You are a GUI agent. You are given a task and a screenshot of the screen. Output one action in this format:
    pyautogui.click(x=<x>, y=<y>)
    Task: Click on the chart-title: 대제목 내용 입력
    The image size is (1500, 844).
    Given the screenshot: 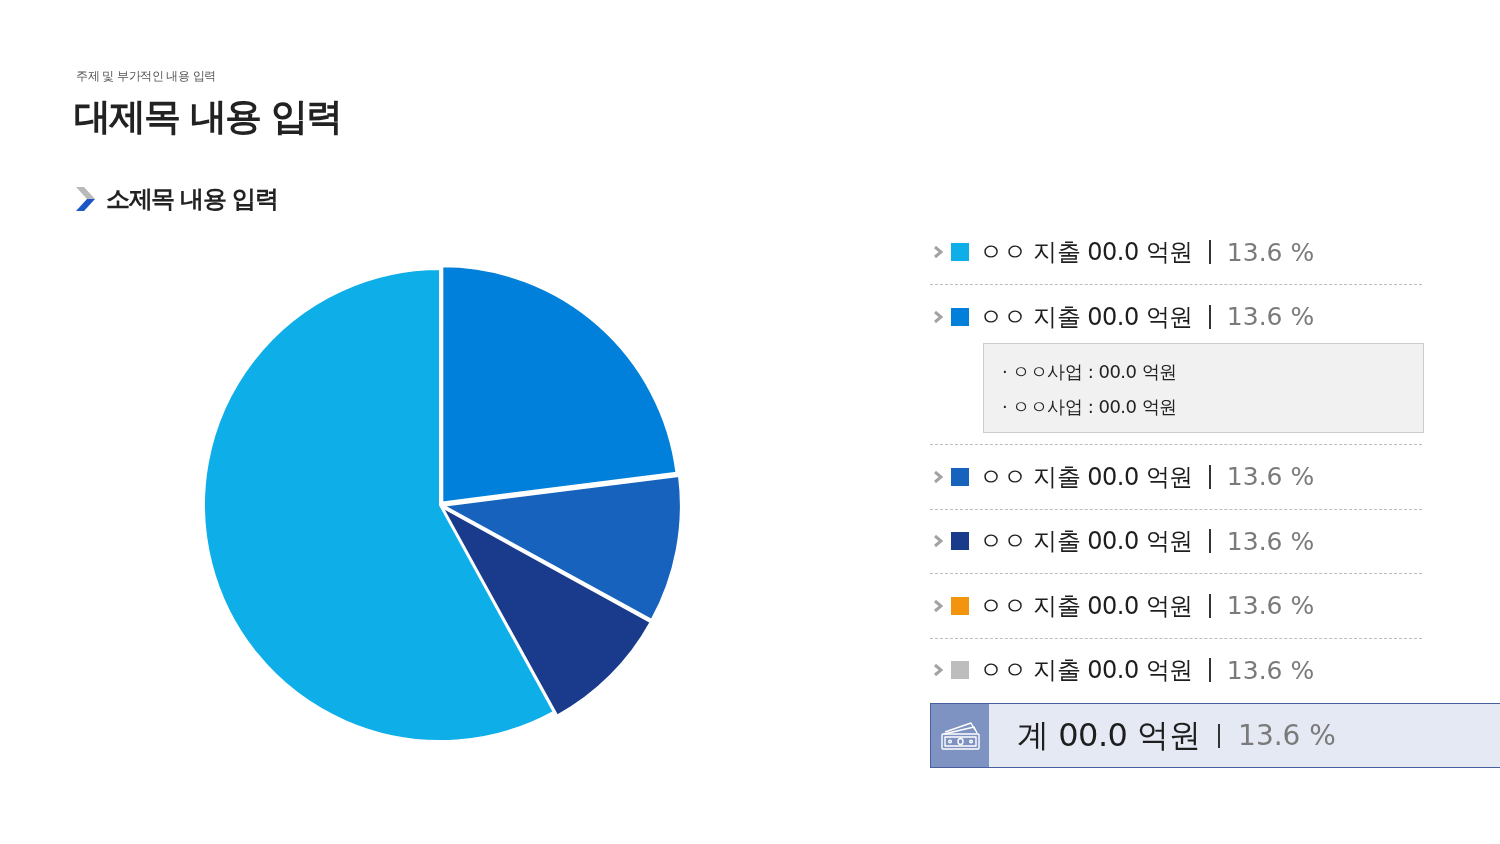 What is the action you would take?
    pyautogui.click(x=207, y=117)
    